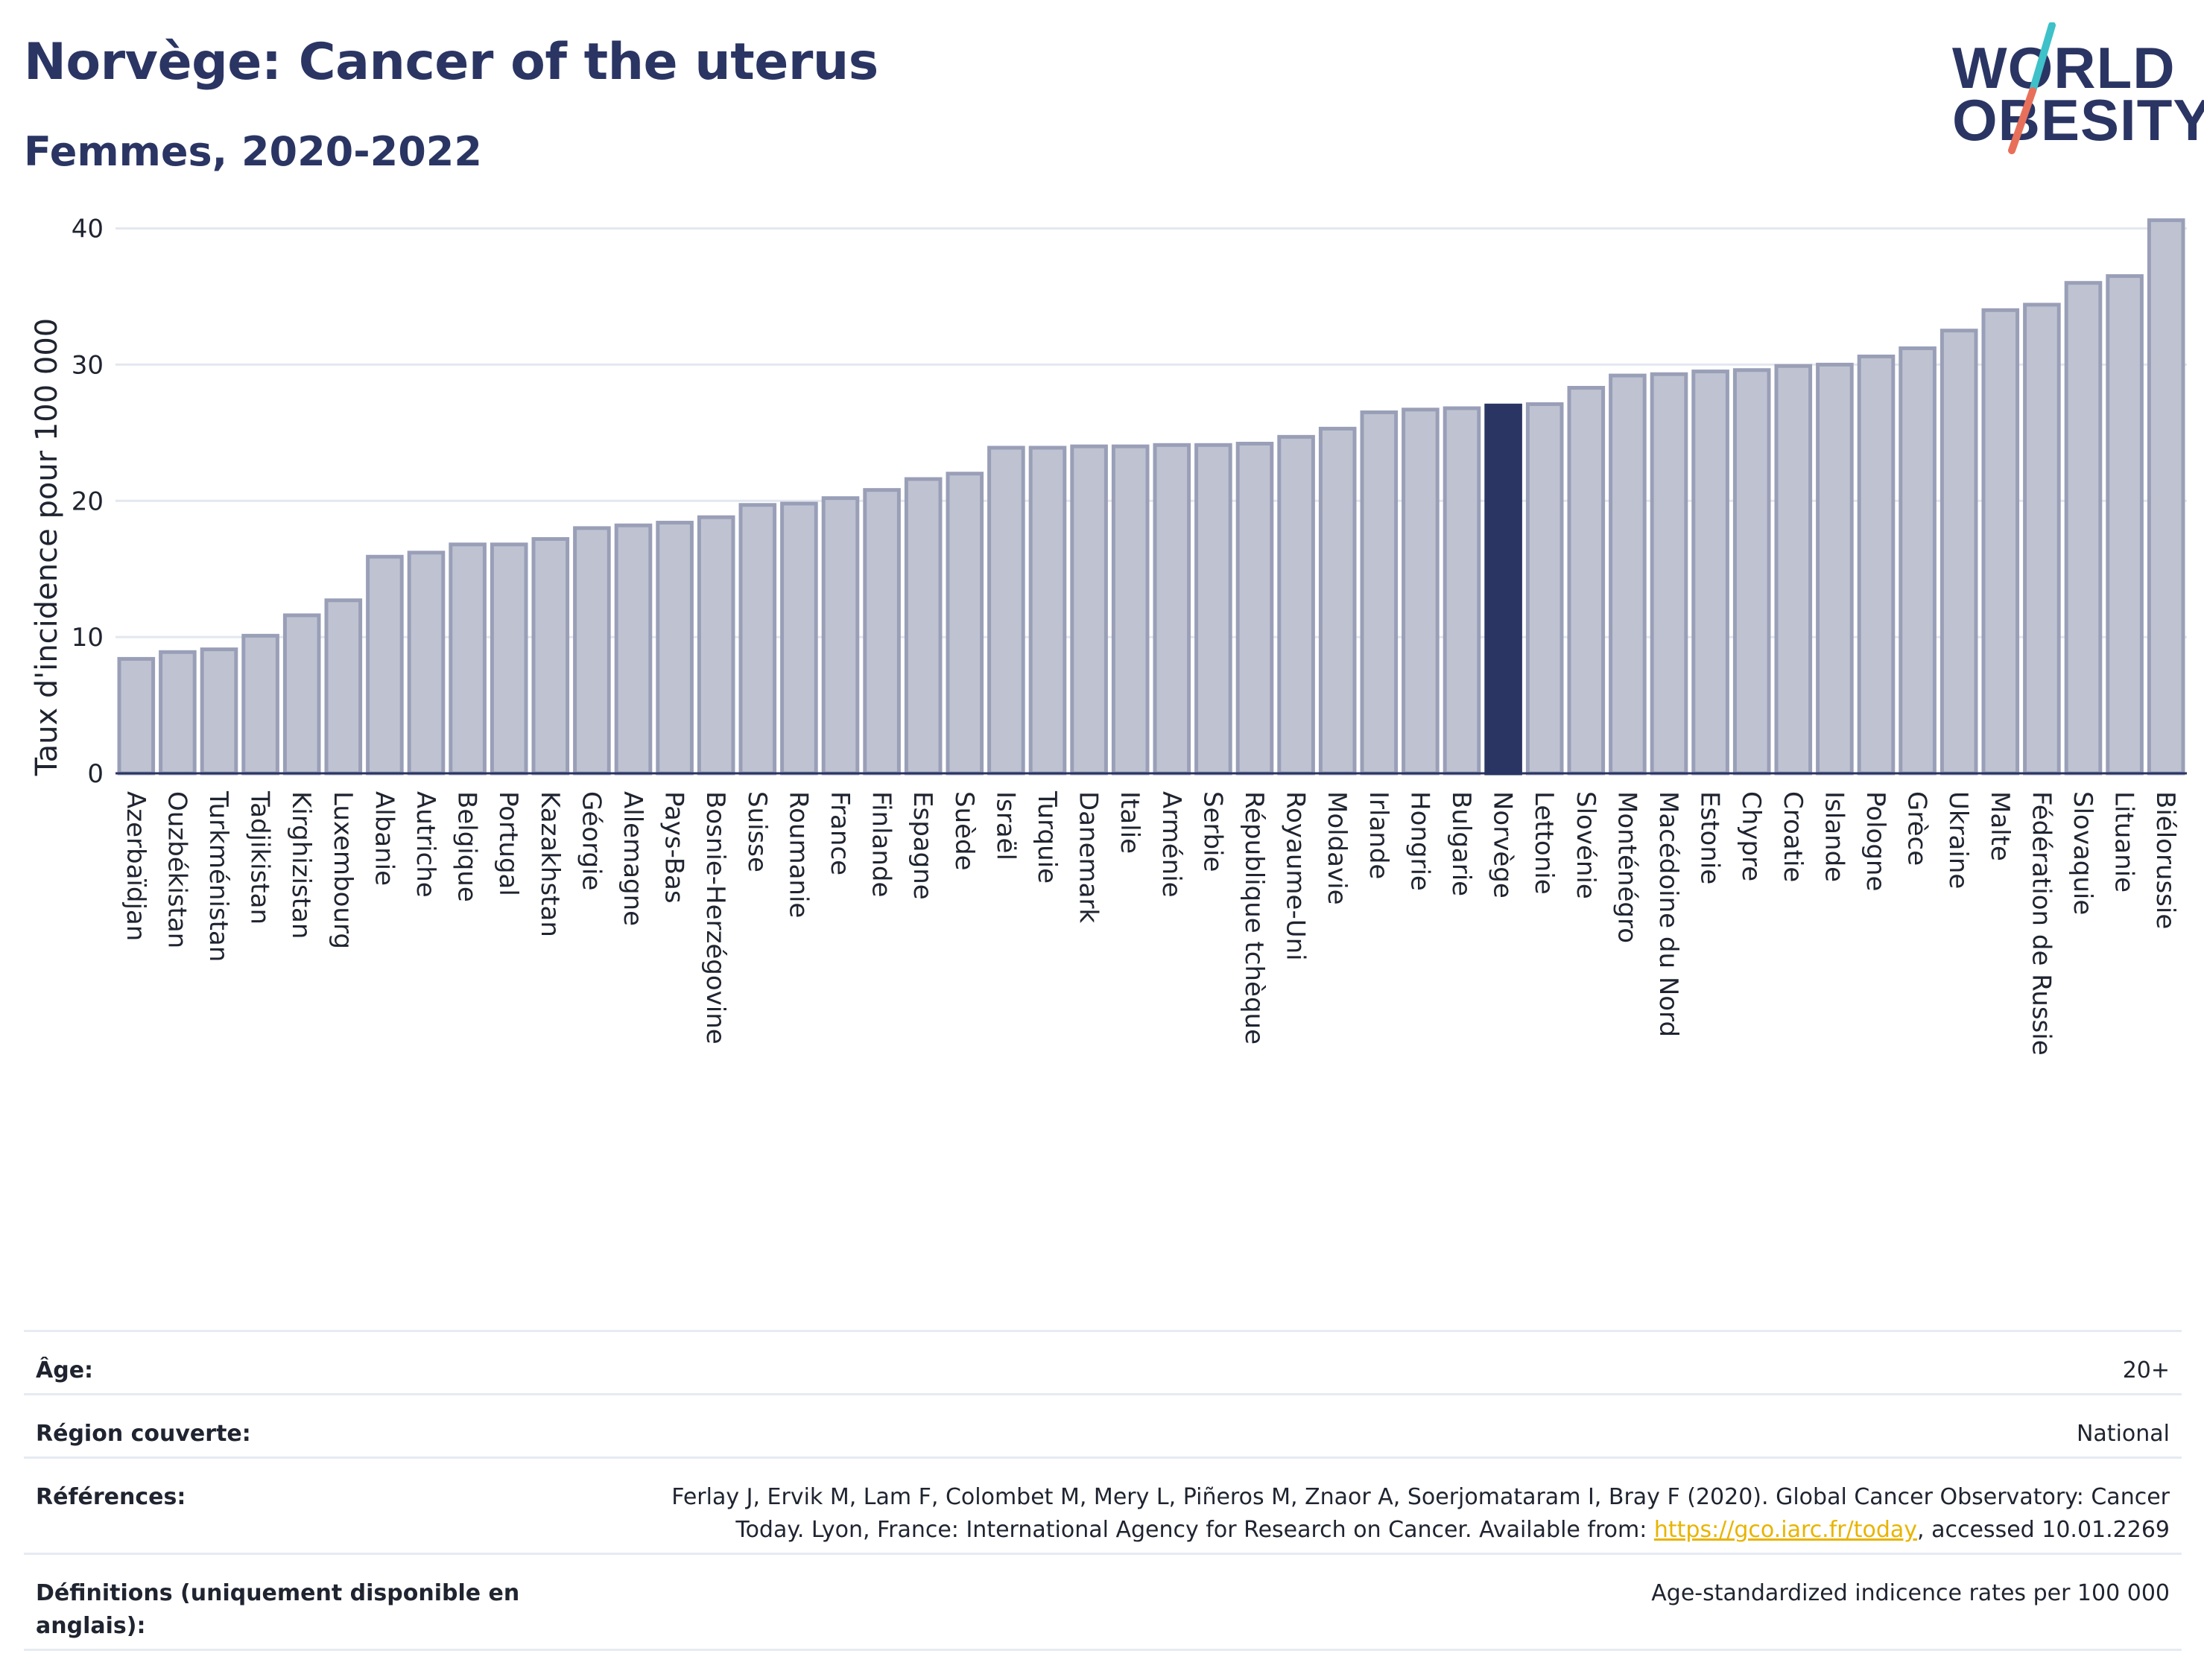 The height and width of the screenshot is (1680, 2204). Describe the element at coordinates (964, 831) in the screenshot. I see `x-tick-label: Suède` at that location.